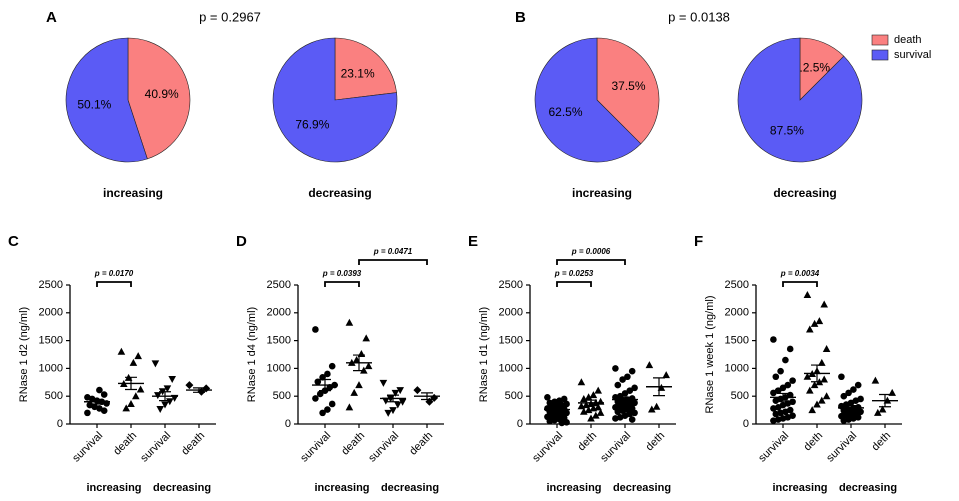 The width and height of the screenshot is (959, 501). What do you see at coordinates (642, 488) in the screenshot?
I see `group-label: decreasing` at bounding box center [642, 488].